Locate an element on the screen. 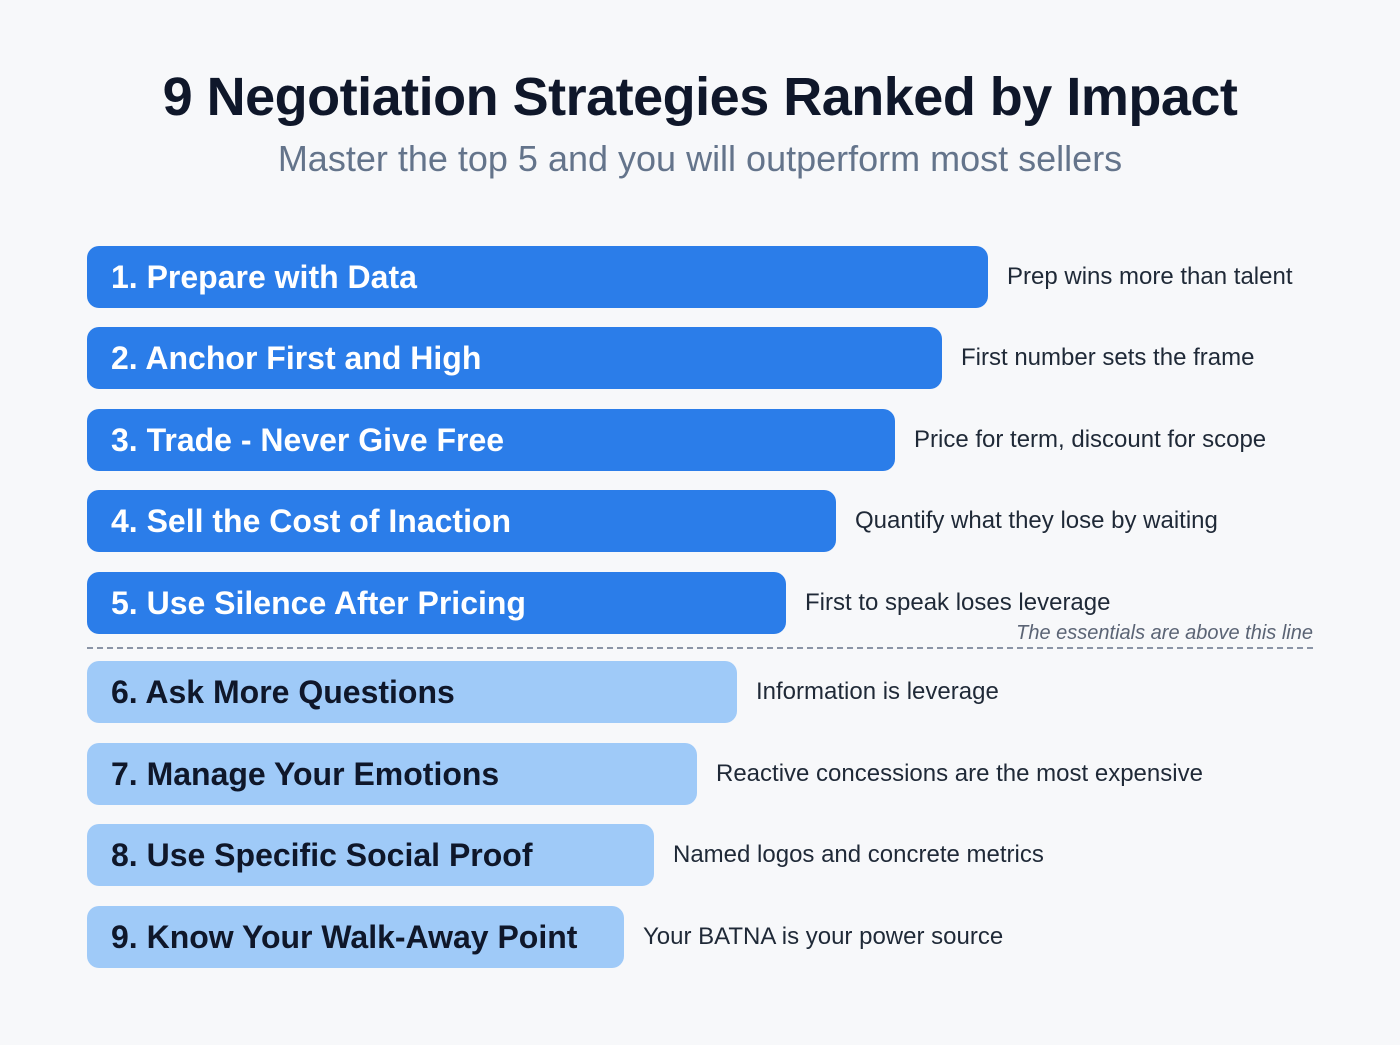 This screenshot has height=1045, width=1400. strategy-bar-2: 2. Anchor First and High is located at coordinates (514, 358).